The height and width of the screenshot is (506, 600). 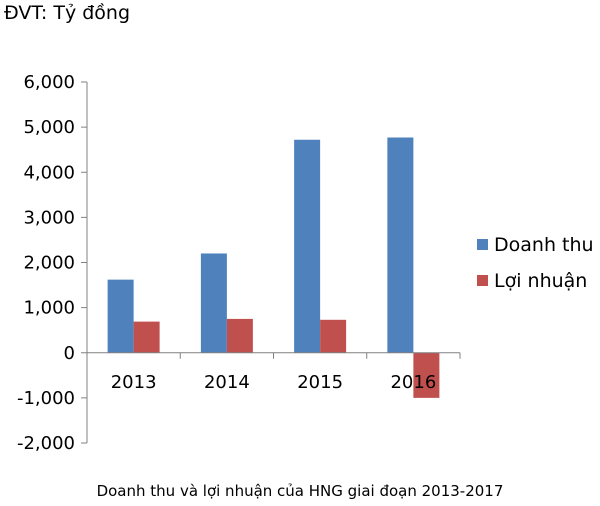 I want to click on x-category-label: 2013, so click(x=134, y=382).